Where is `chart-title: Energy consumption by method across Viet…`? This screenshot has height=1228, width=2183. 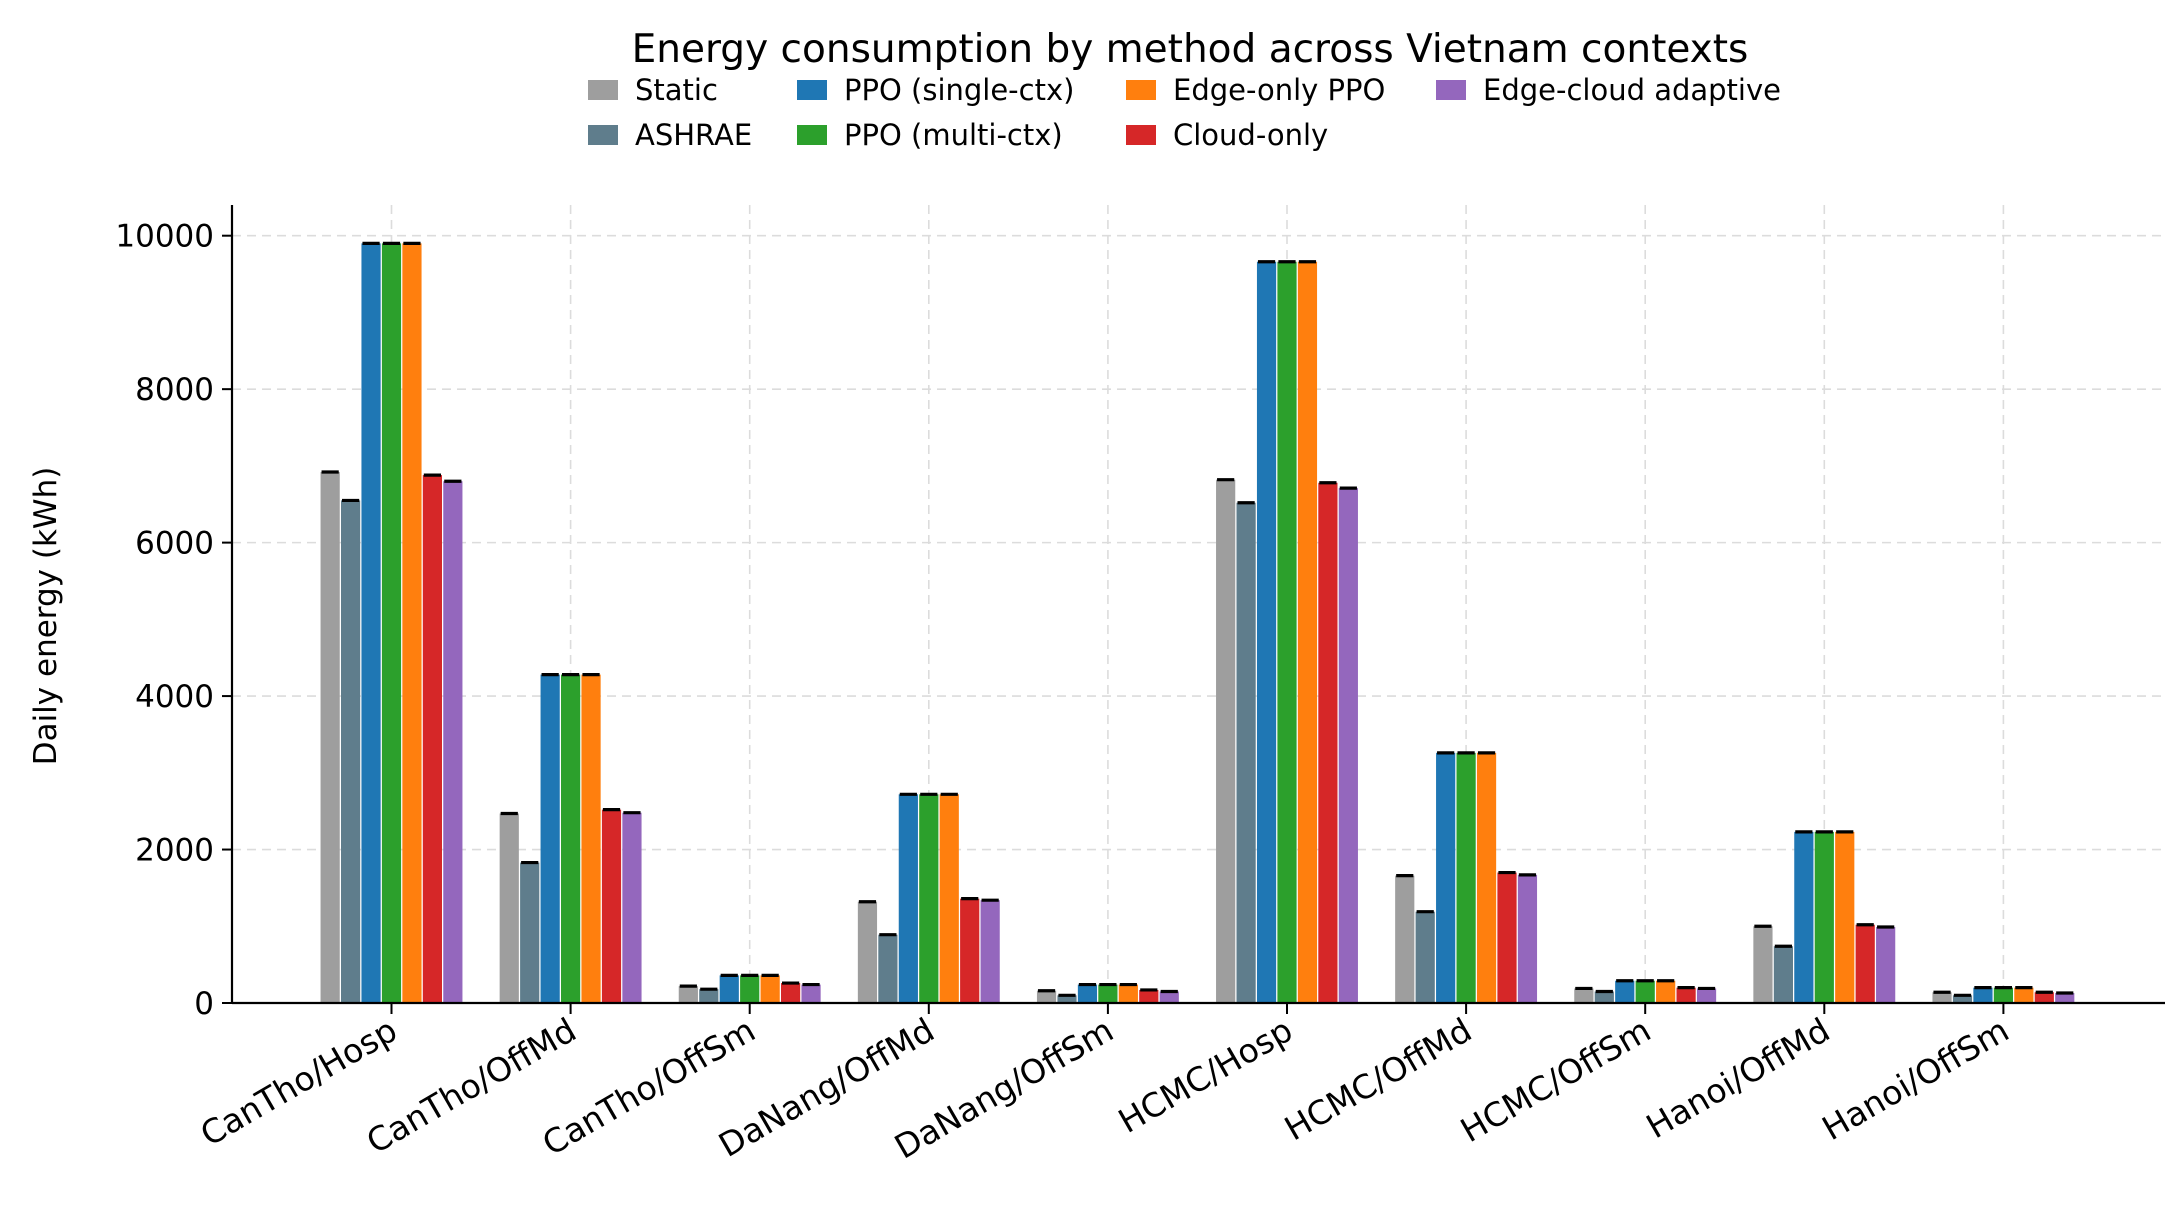
chart-title: Energy consumption by method across Viet… is located at coordinates (1190, 49).